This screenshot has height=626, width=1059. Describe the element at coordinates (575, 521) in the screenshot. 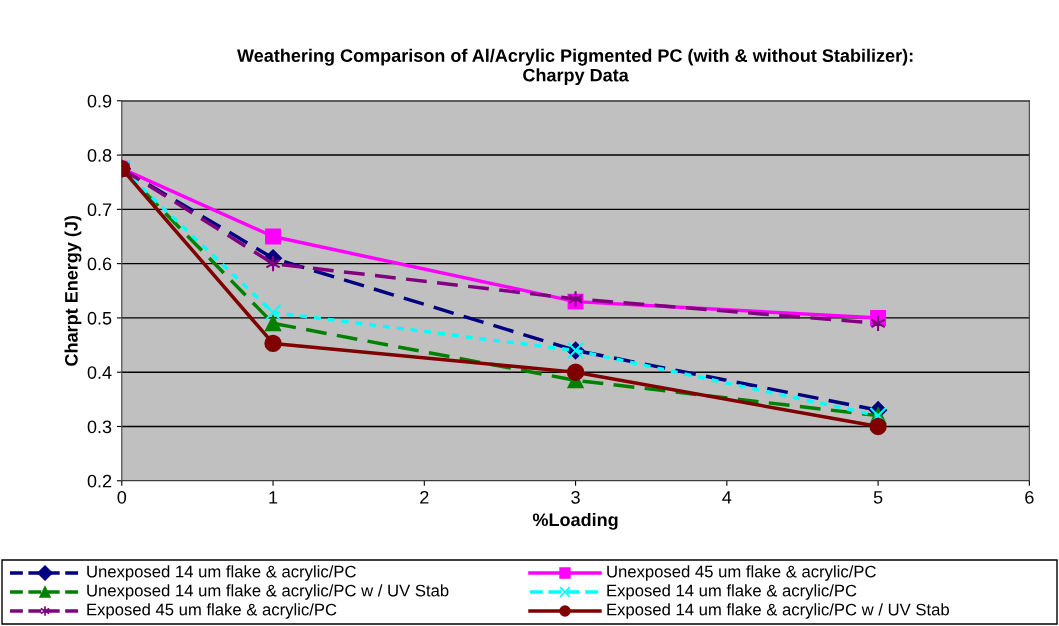

I see `x-axis-title: %Loading` at that location.